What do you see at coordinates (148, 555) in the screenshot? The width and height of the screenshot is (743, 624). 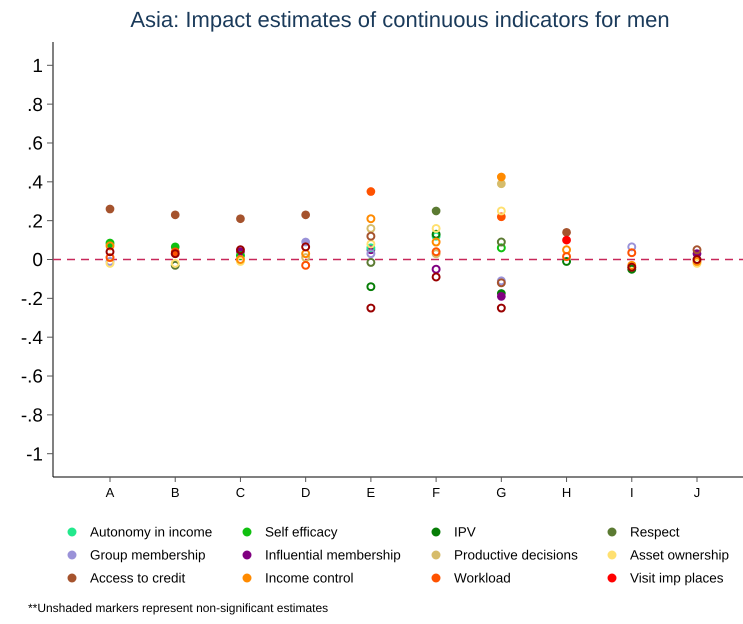 I see `legend-label: Group membership` at bounding box center [148, 555].